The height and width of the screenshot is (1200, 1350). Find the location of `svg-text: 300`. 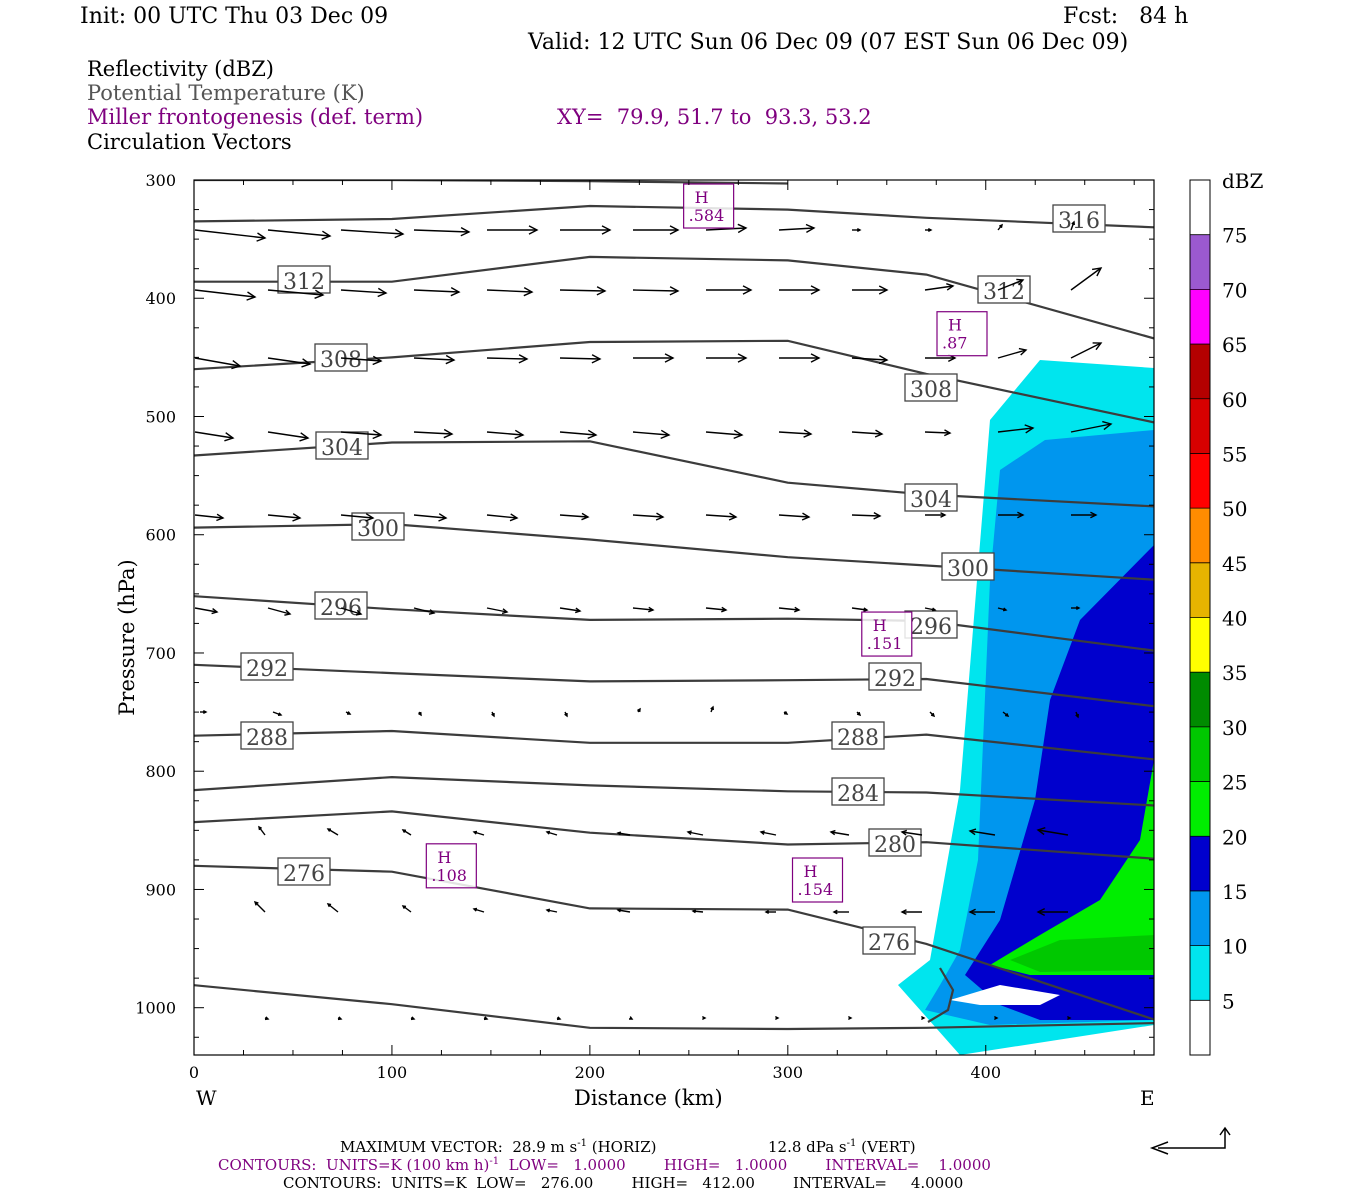

svg-text: 300 is located at coordinates (378, 529).